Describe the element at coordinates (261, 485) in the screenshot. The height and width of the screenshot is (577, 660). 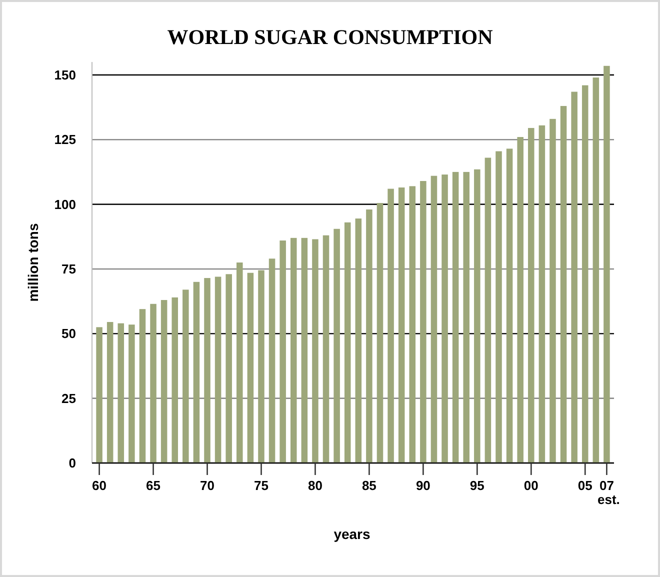
I see `x-tick-label: 75` at that location.